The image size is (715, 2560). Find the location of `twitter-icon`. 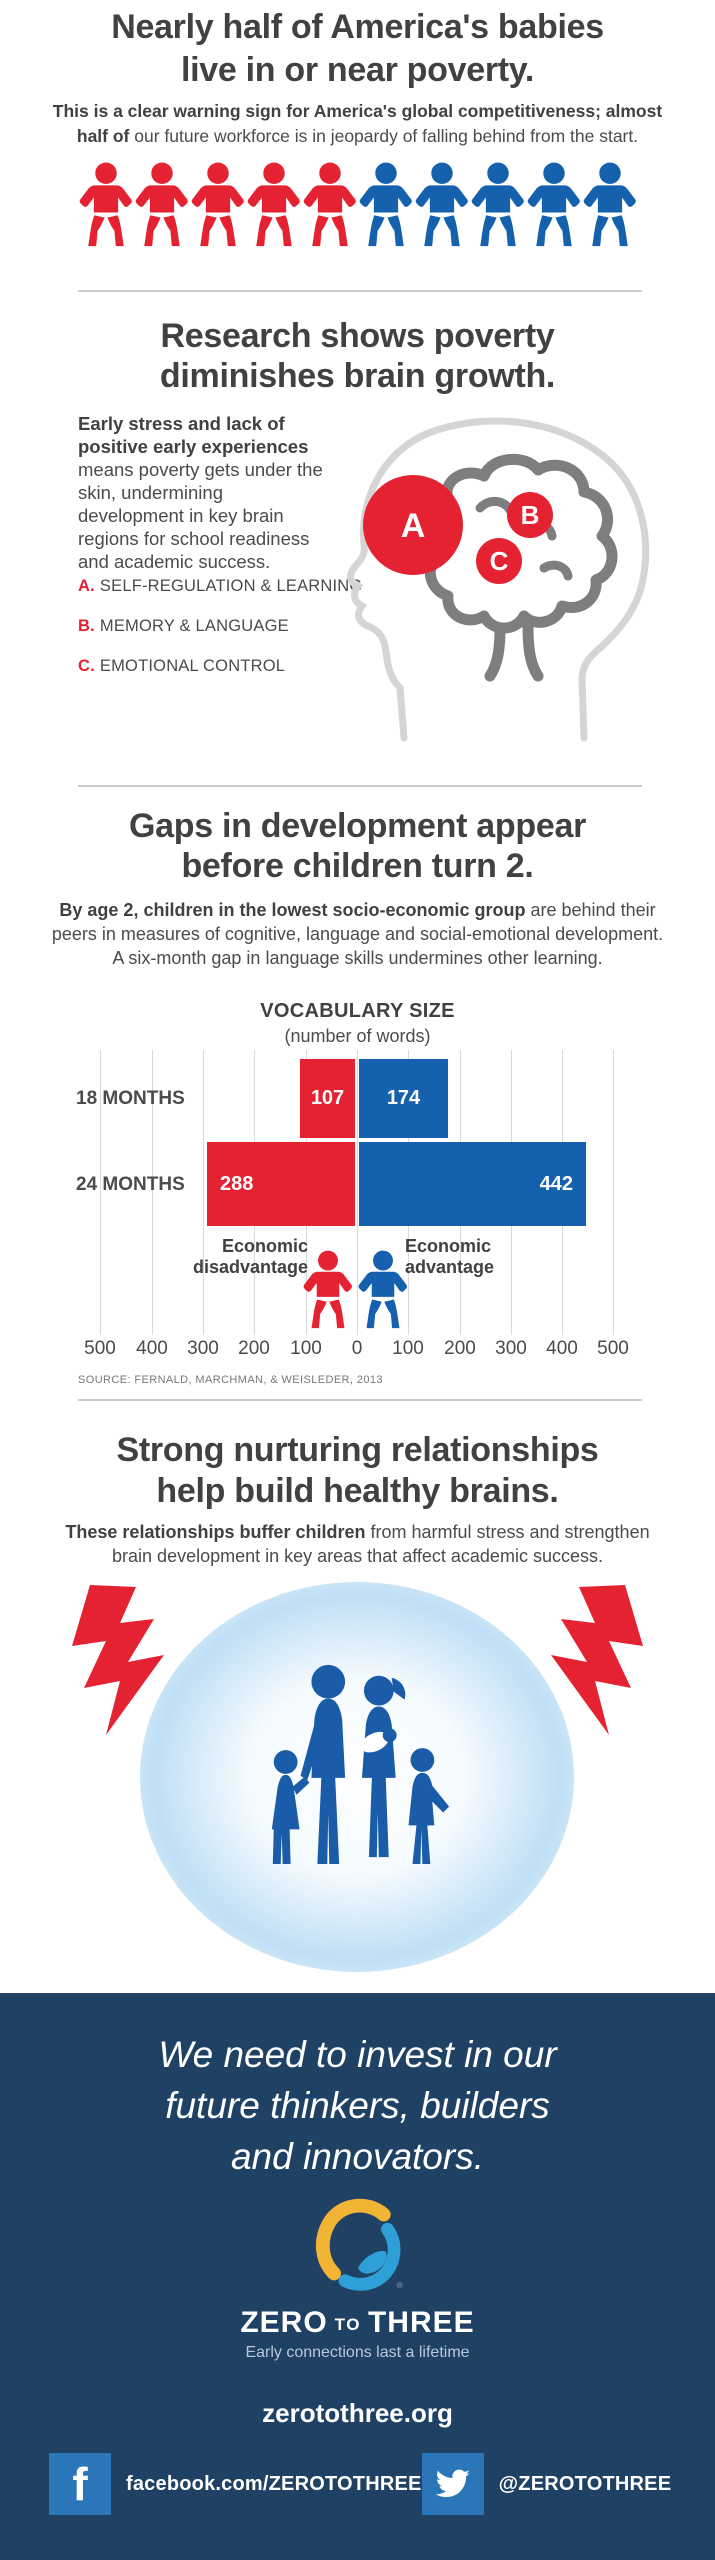

twitter-icon is located at coordinates (452, 2484).